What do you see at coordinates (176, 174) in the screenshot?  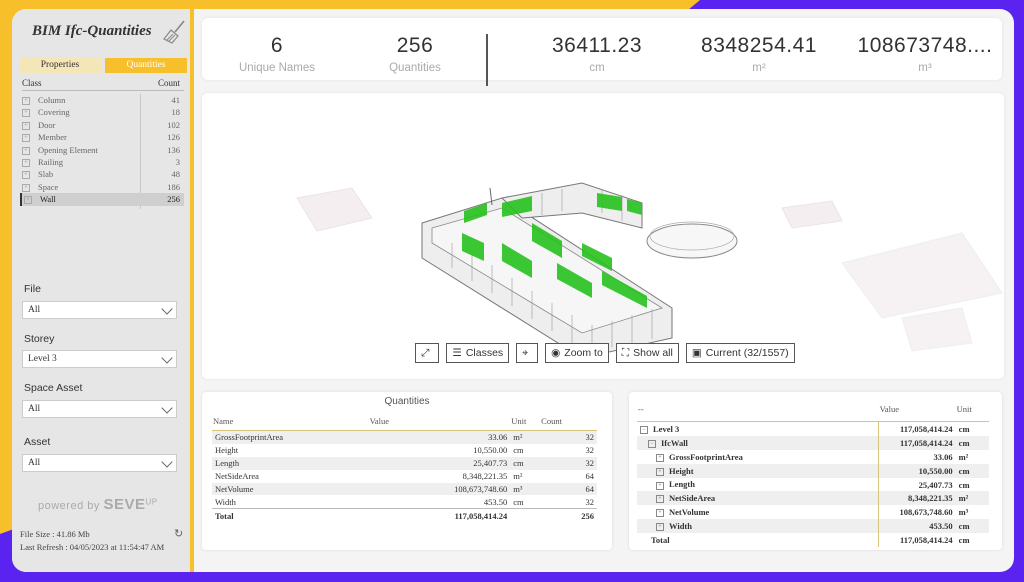 I see `class-count: 48` at bounding box center [176, 174].